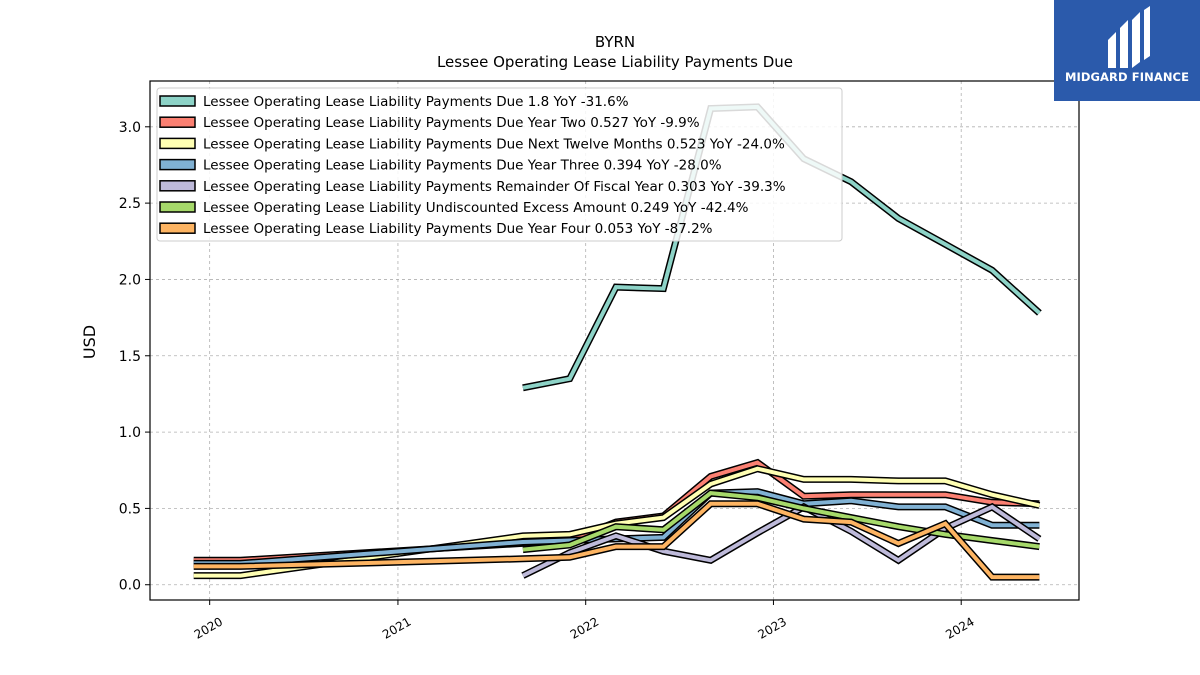  What do you see at coordinates (1127, 77) in the screenshot?
I see `logo-text: MIDGARD FINANCE` at bounding box center [1127, 77].